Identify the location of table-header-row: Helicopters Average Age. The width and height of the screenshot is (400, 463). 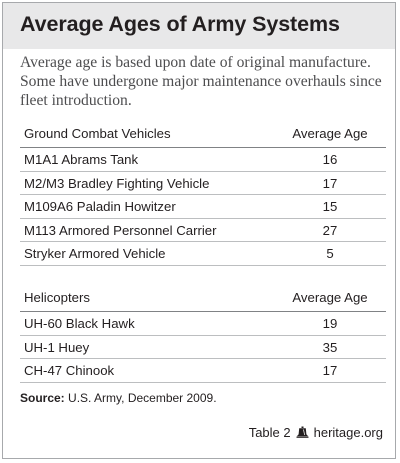
(203, 299).